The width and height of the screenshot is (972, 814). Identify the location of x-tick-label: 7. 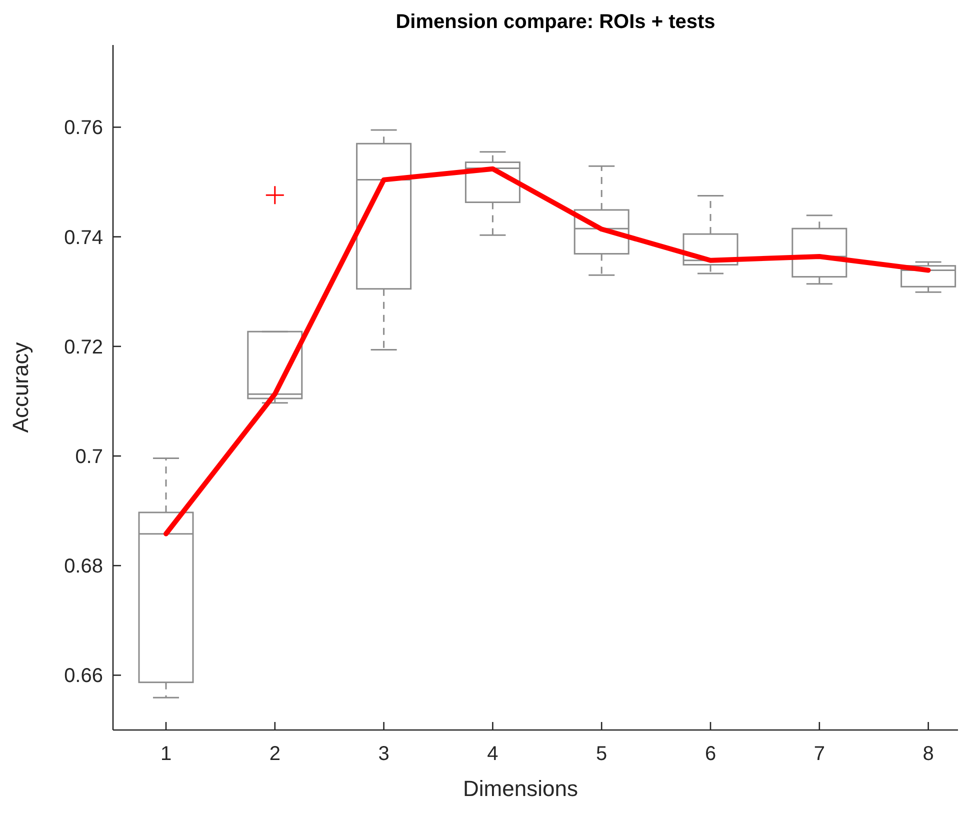
(819, 754).